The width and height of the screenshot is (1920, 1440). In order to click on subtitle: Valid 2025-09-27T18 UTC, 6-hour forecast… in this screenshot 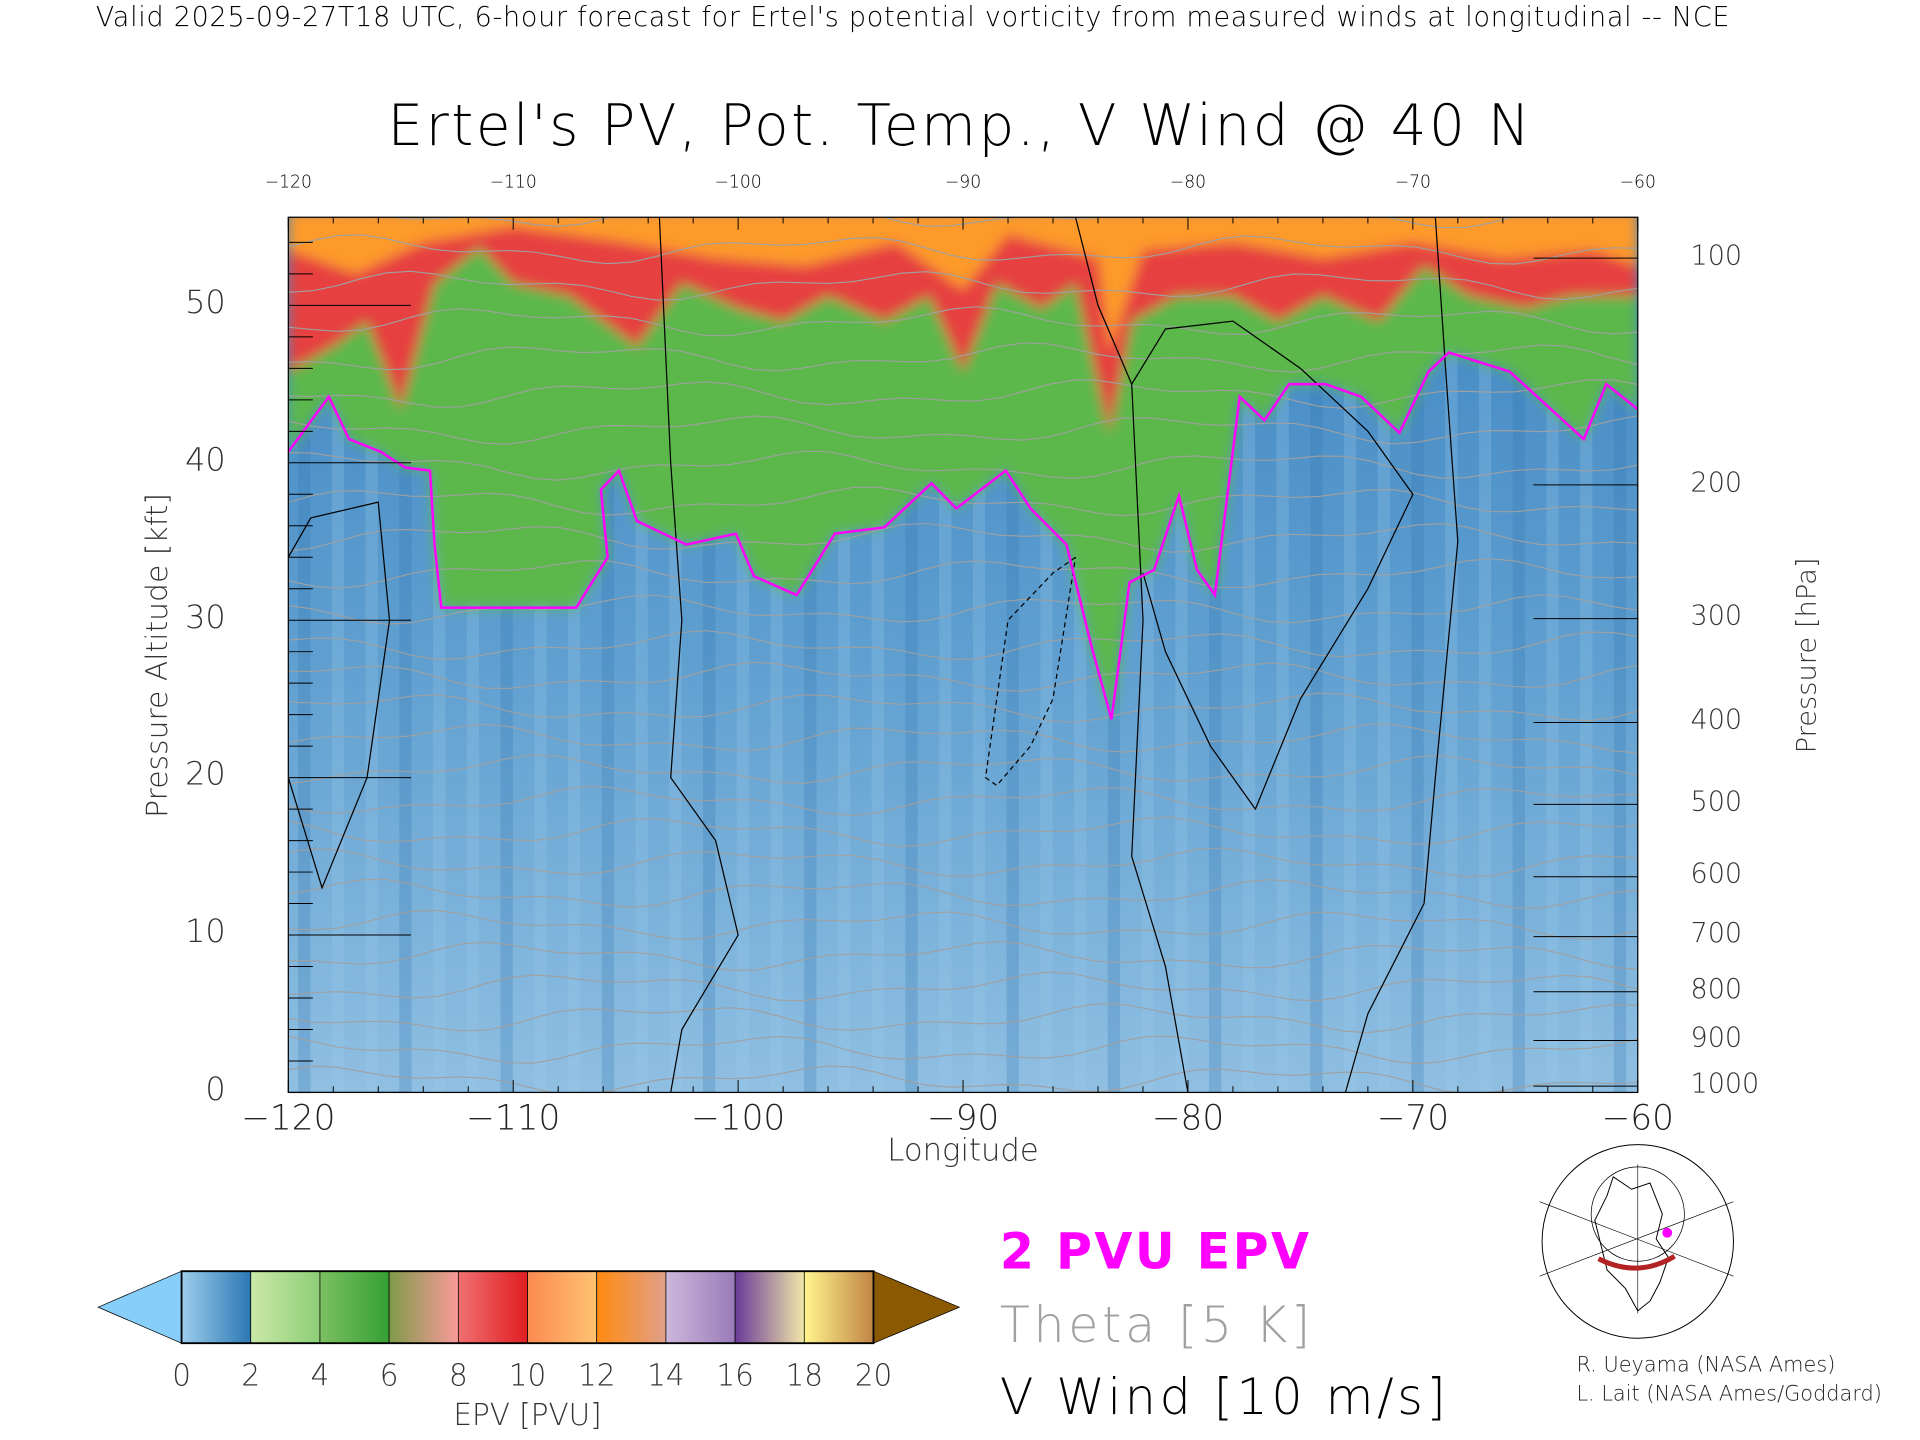, I will do `click(913, 18)`.